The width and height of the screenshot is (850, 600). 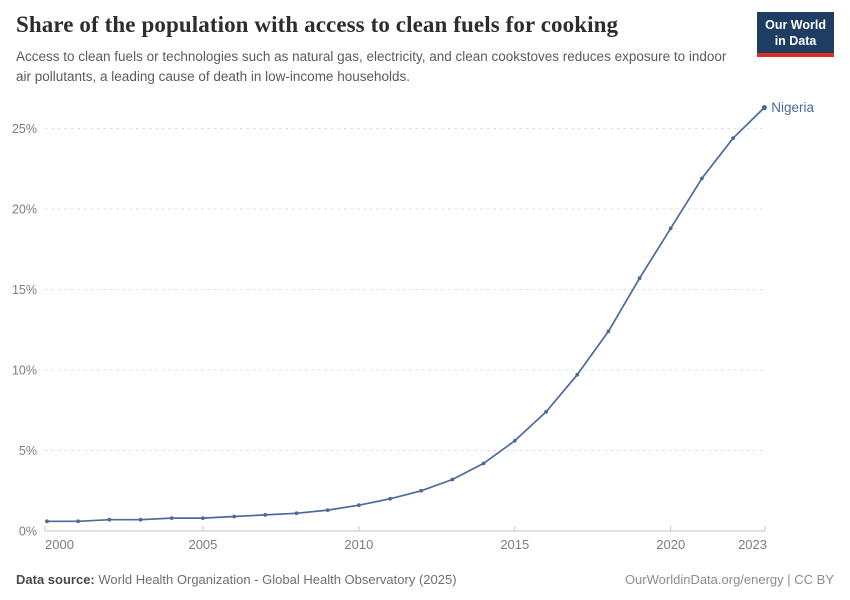 I want to click on data-point-2022, so click(x=733, y=138).